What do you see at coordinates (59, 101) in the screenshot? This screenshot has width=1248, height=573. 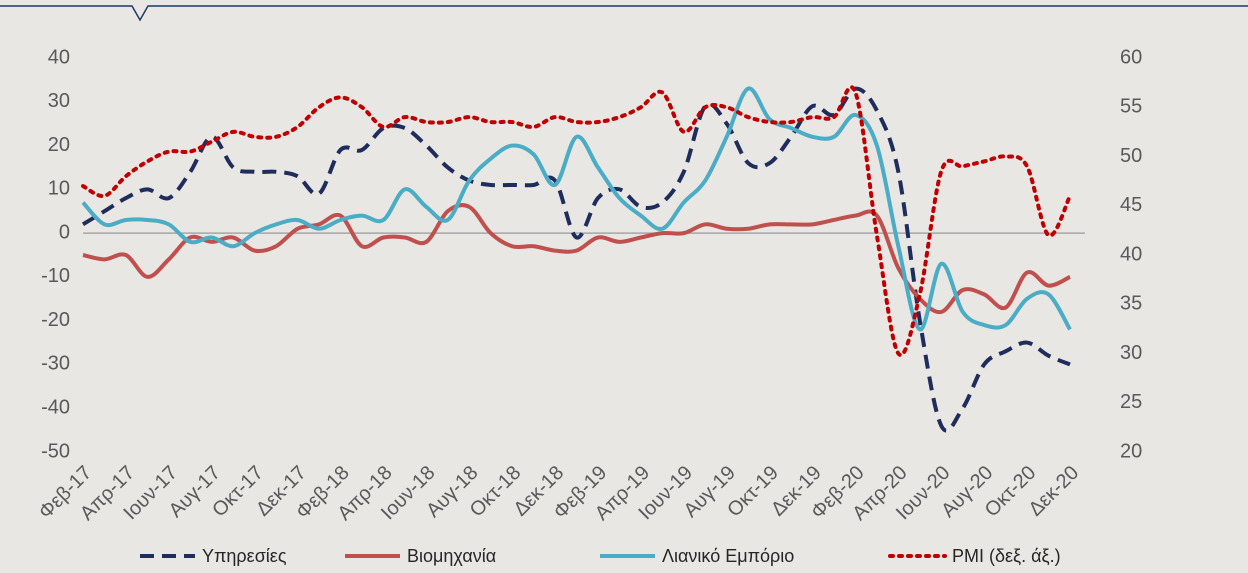 I see `y-tick-label: 30` at bounding box center [59, 101].